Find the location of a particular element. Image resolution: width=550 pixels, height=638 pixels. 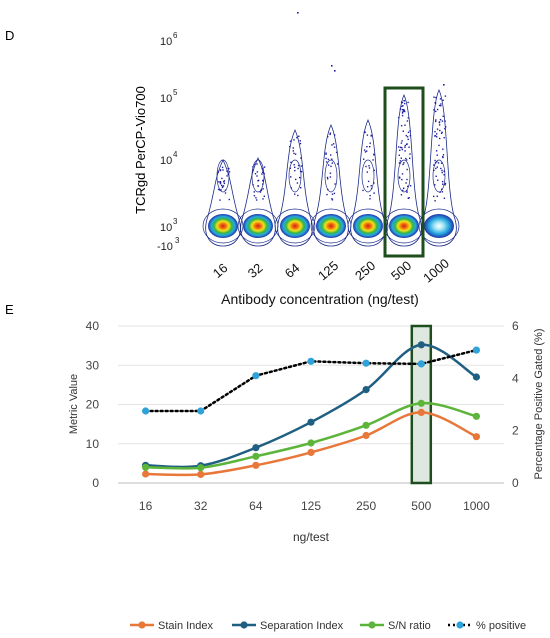

y-tick-1e6-exp: 6 is located at coordinates (175, 35).